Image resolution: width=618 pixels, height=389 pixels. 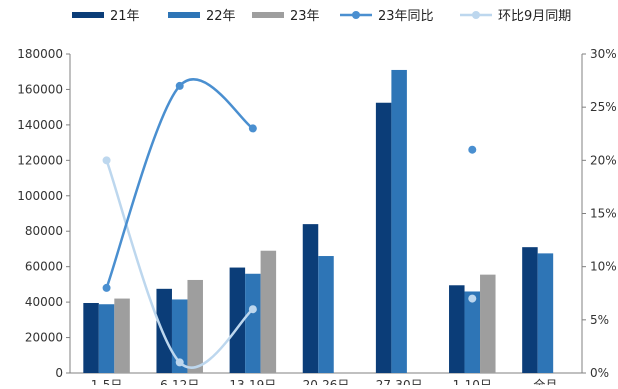 I want to click on legend-label-21年: 21年, so click(x=125, y=16).